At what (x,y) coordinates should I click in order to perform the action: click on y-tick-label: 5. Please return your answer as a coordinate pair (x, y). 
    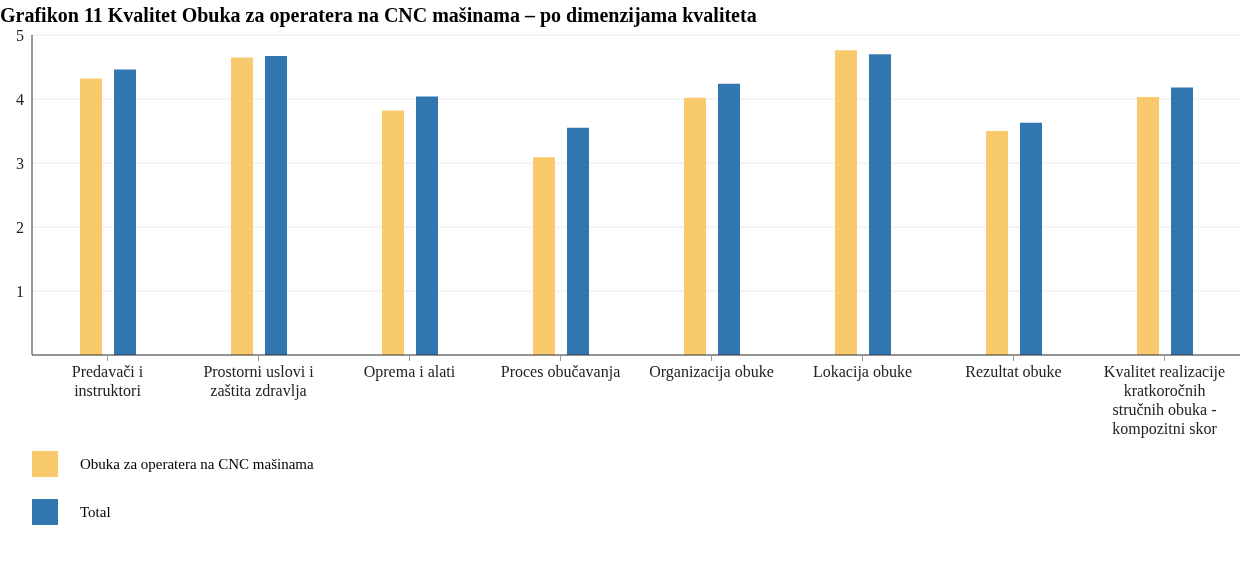
    Looking at the image, I should click on (20, 35).